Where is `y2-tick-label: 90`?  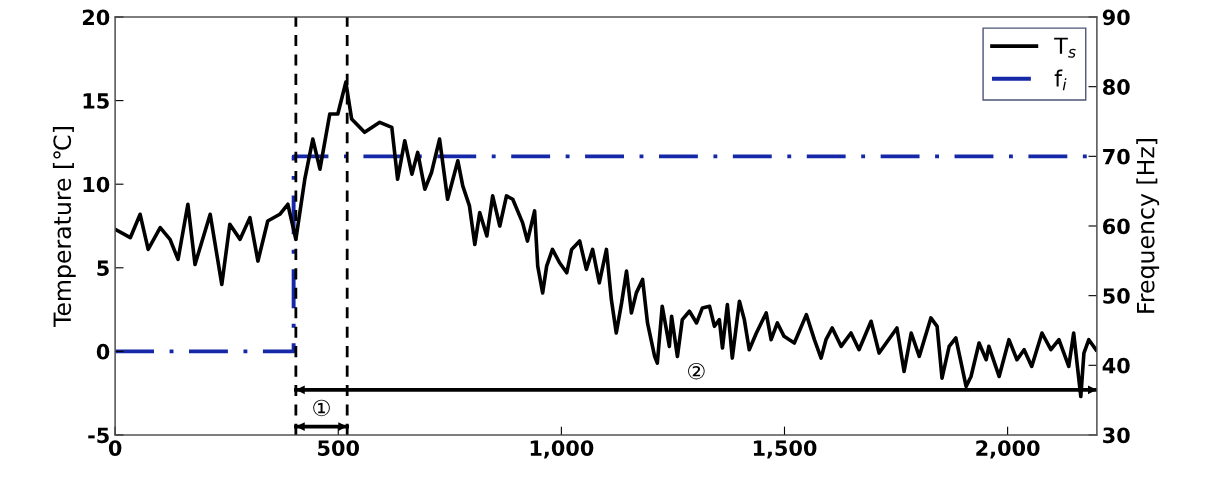 y2-tick-label: 90 is located at coordinates (1116, 17).